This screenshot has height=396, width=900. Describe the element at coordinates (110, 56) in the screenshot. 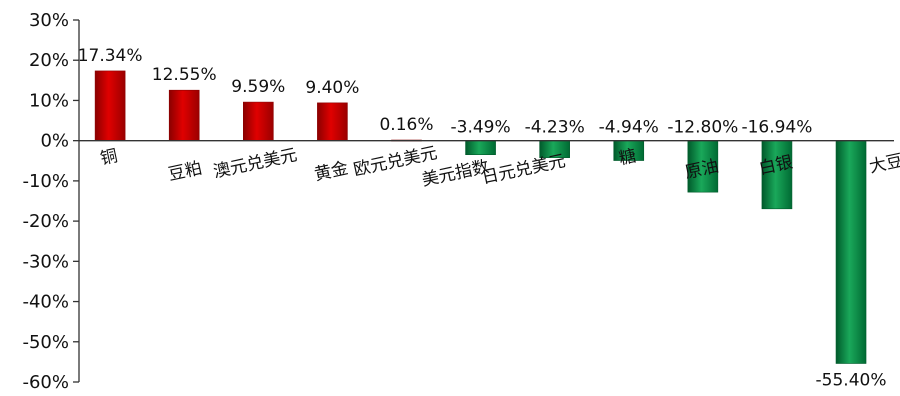

I see `data-label-0: 17.34%` at that location.